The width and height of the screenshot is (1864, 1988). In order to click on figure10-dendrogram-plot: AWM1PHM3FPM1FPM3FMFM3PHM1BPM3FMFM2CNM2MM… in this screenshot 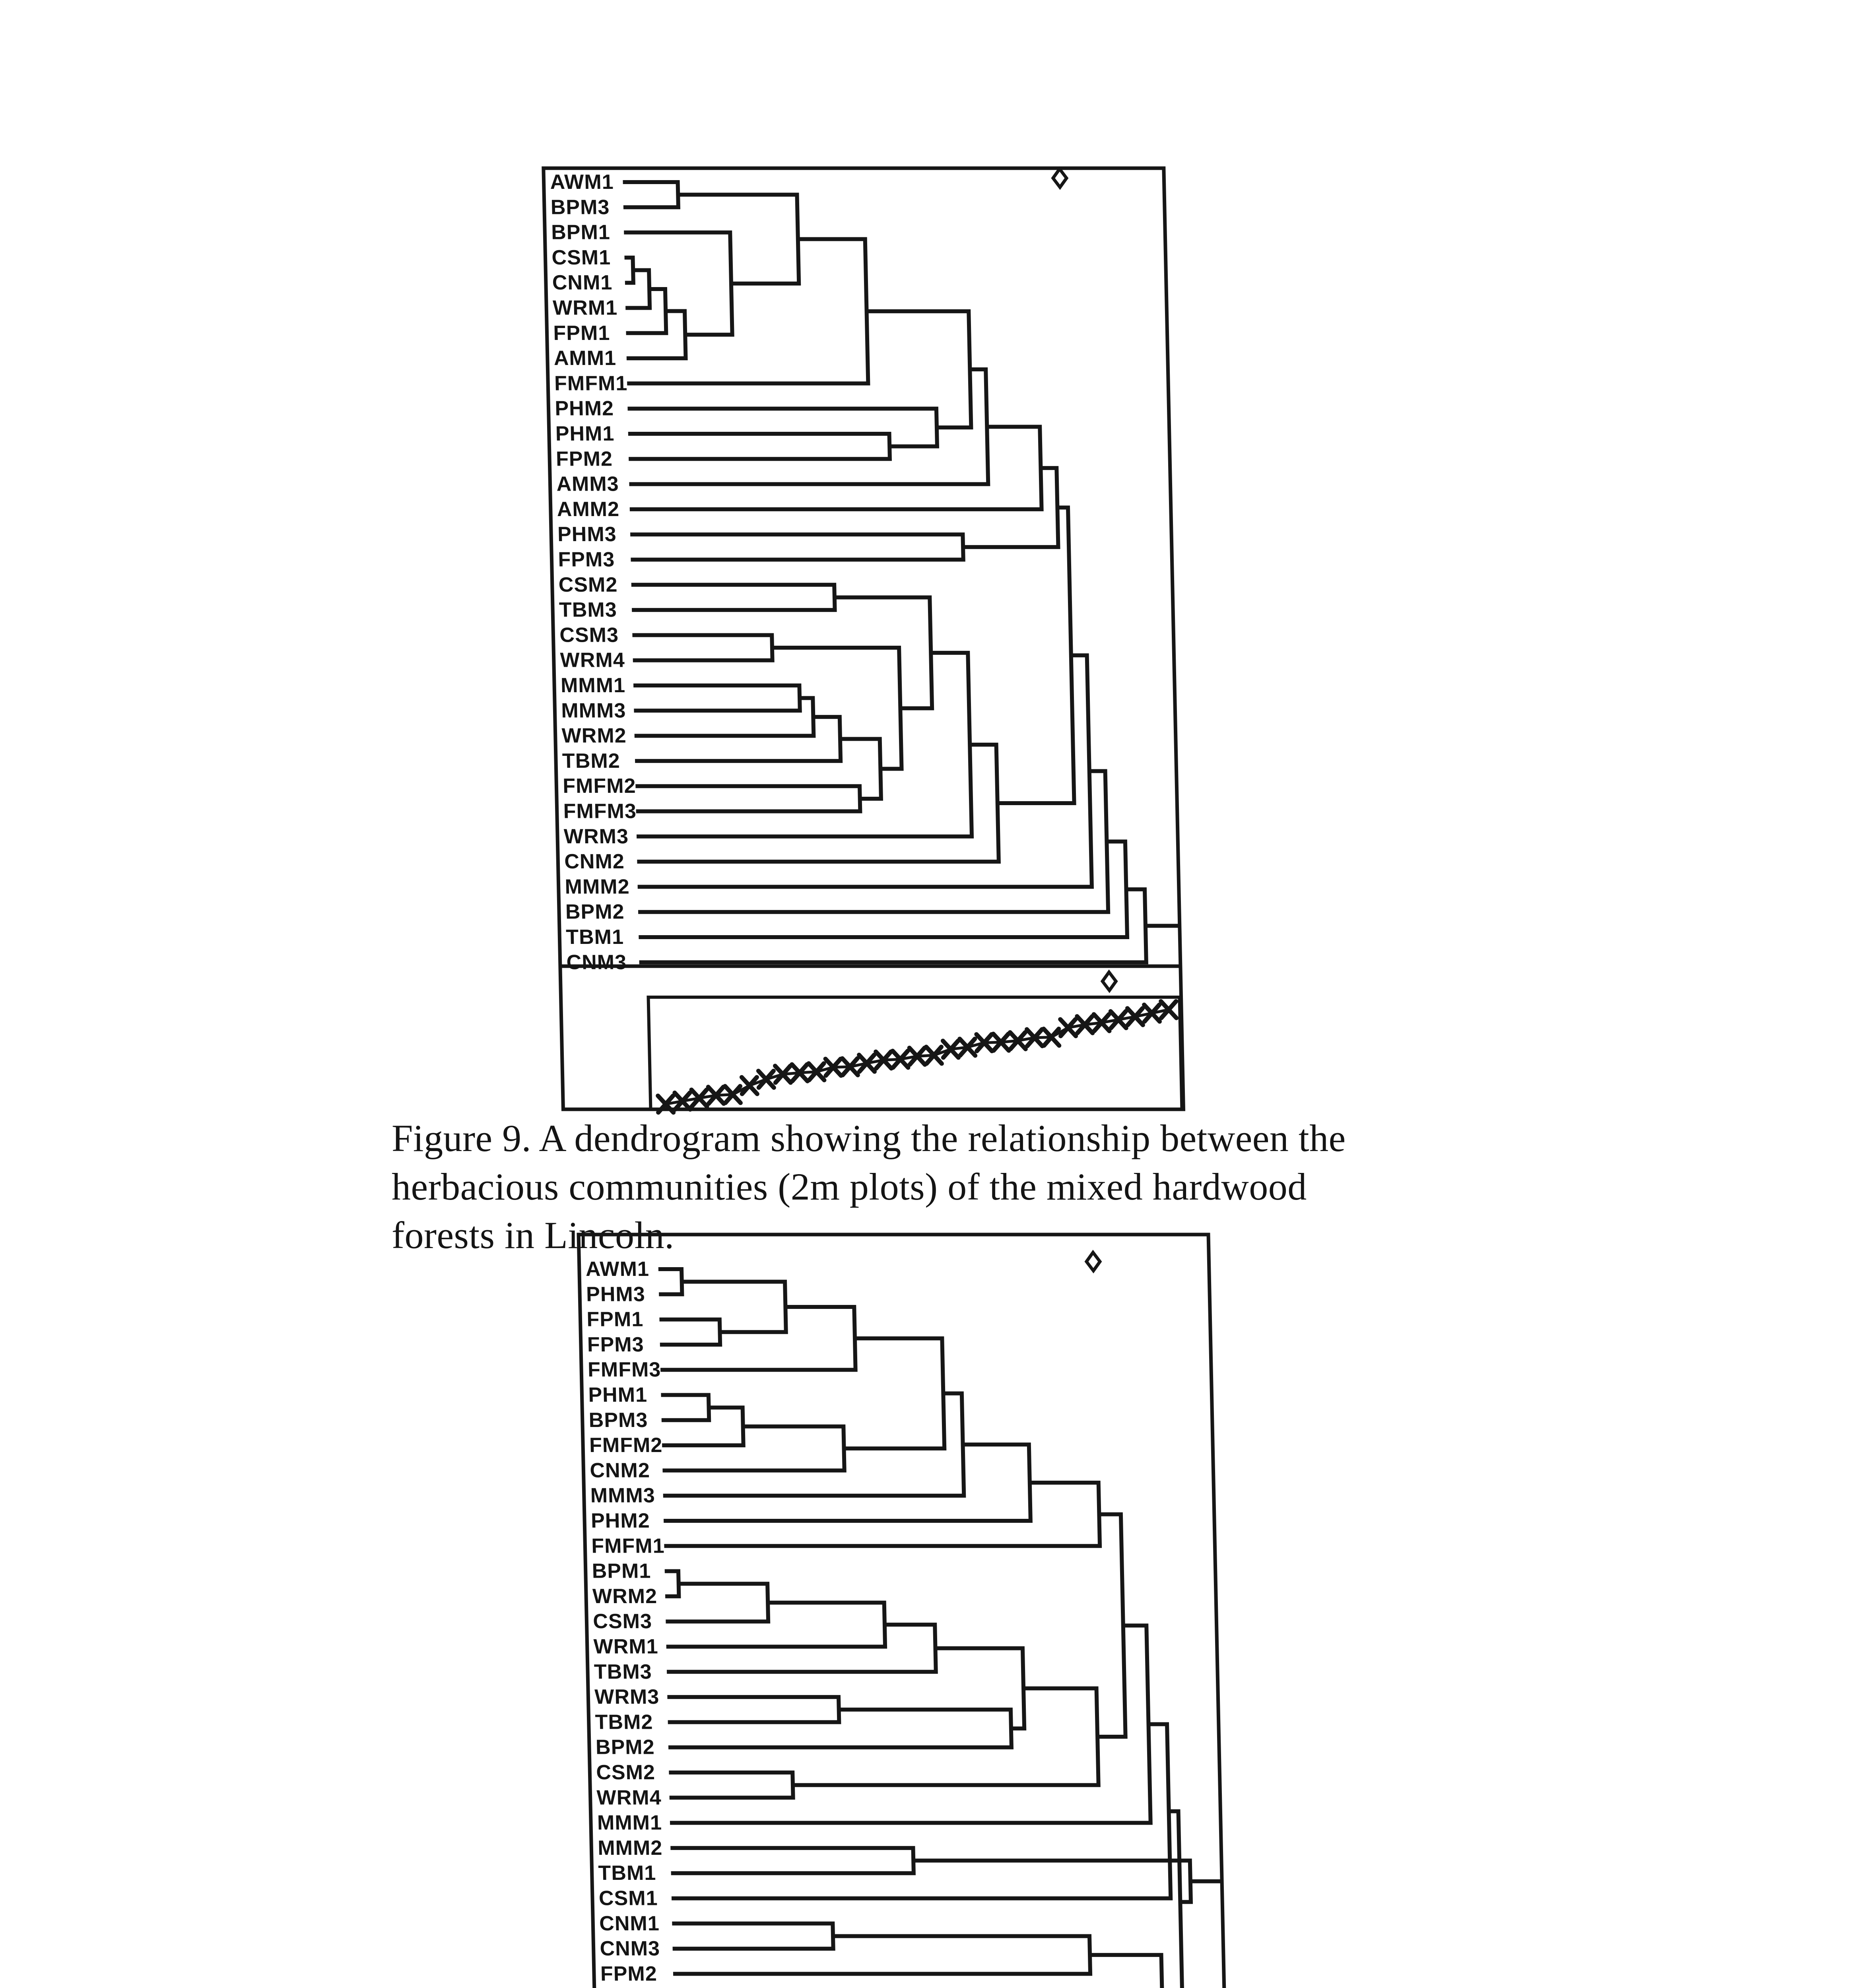, I will do `click(903, 1610)`.